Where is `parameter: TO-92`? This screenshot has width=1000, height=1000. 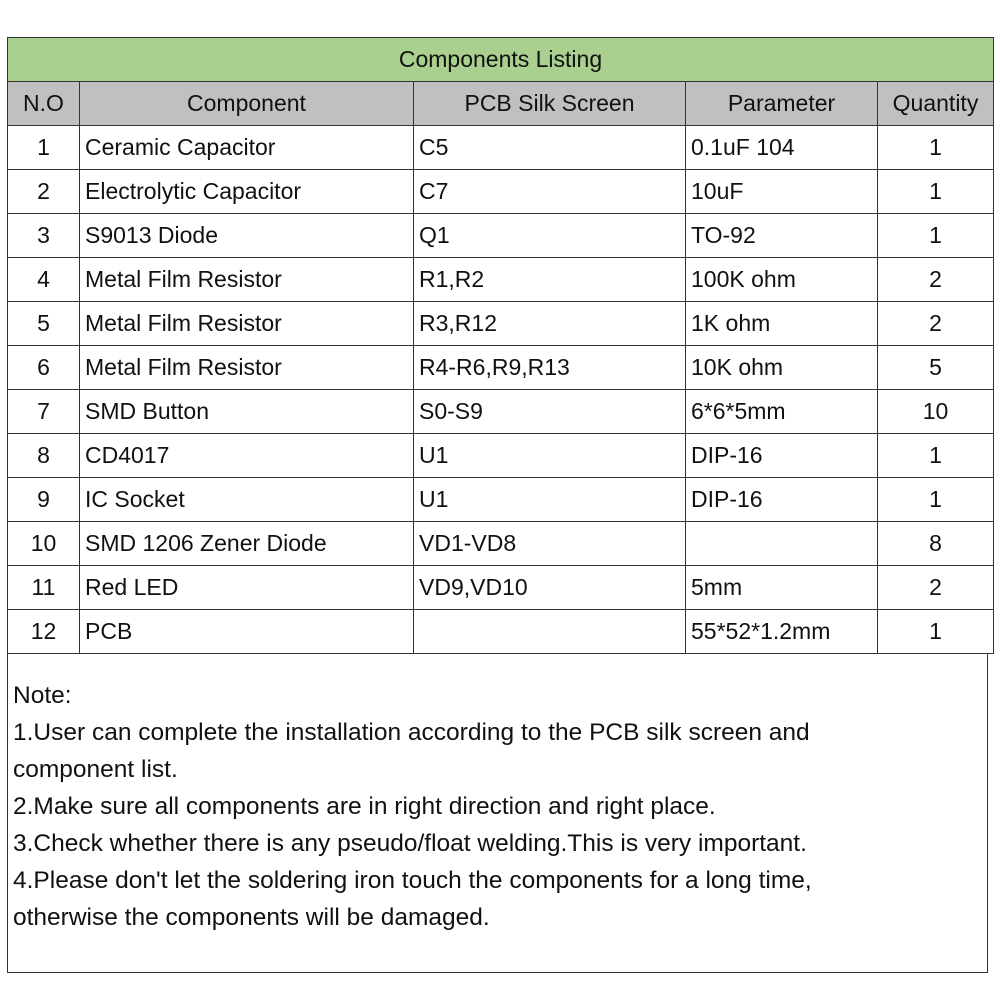 parameter: TO-92 is located at coordinates (781, 235).